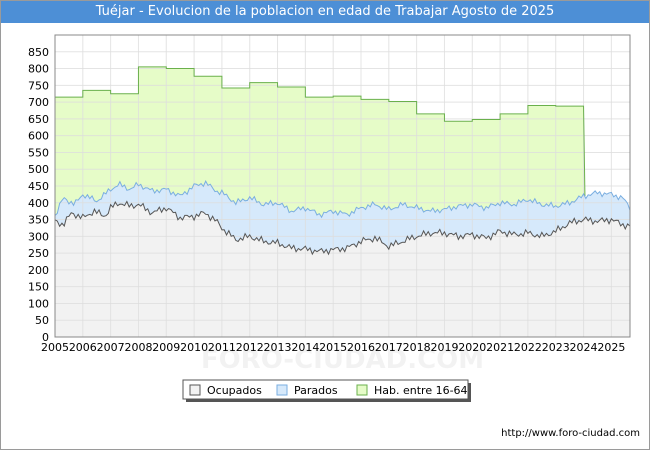  What do you see at coordinates (38, 136) in the screenshot?
I see `y-tick-label: 600` at bounding box center [38, 136].